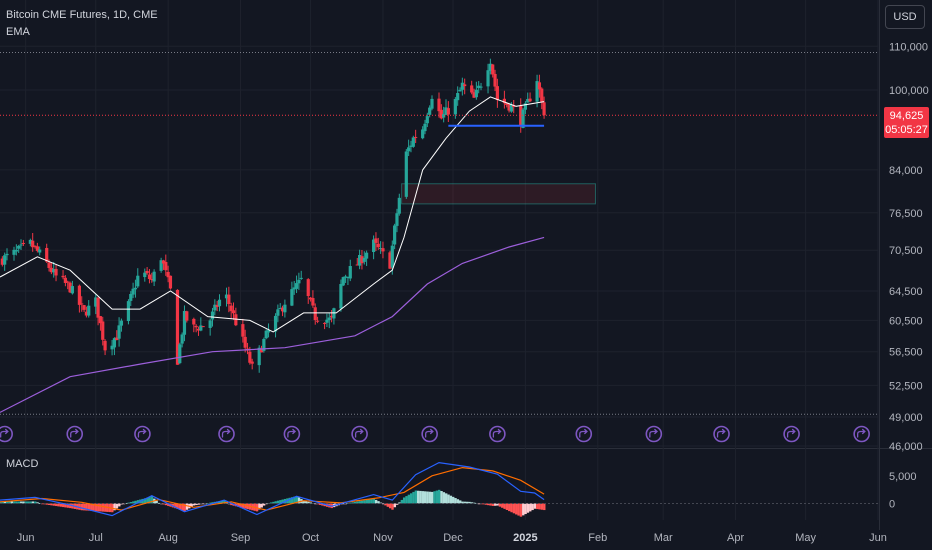  Describe the element at coordinates (22, 464) in the screenshot. I see `macd-legend-label: MACD` at that location.